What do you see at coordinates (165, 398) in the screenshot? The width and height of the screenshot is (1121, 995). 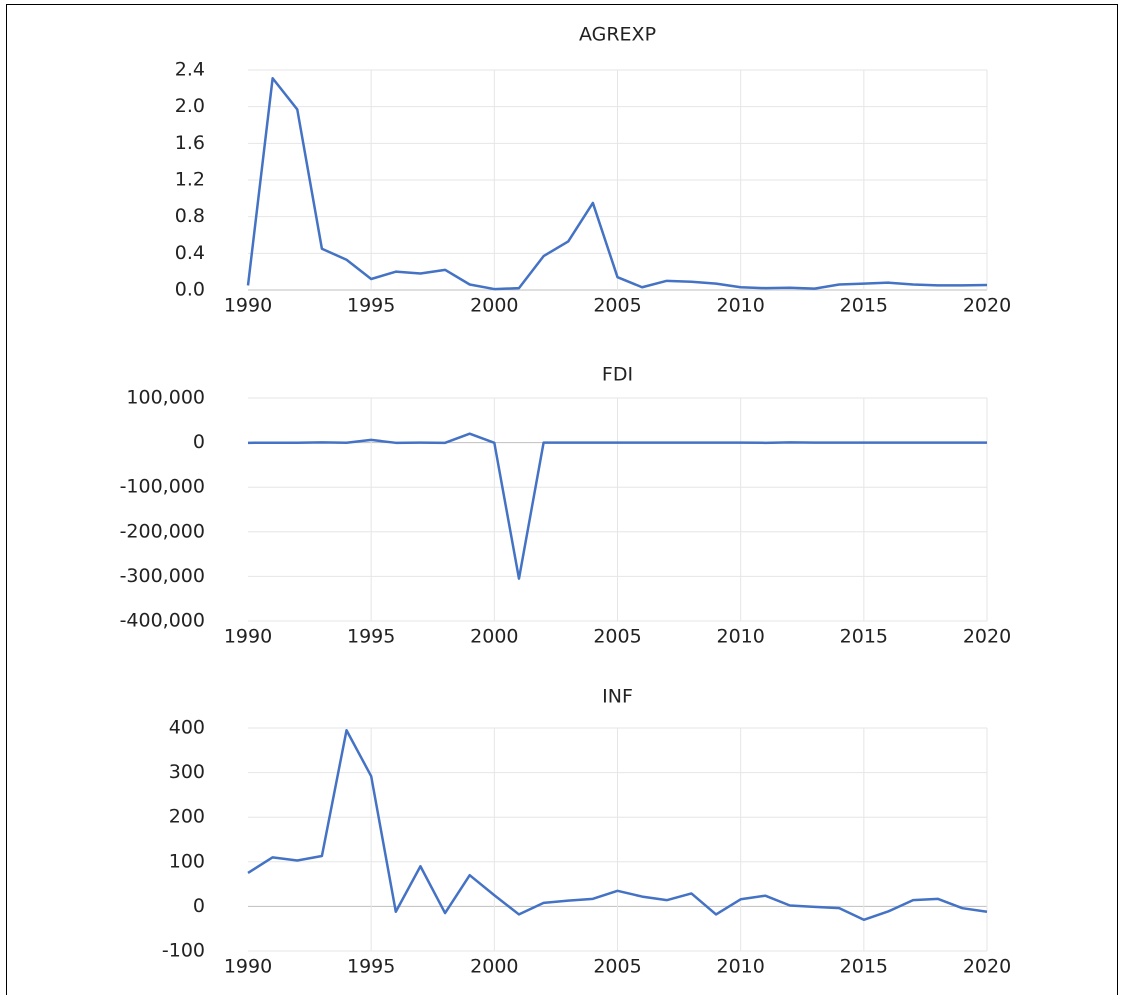 I see `y-tick-label: 100,000` at bounding box center [165, 398].